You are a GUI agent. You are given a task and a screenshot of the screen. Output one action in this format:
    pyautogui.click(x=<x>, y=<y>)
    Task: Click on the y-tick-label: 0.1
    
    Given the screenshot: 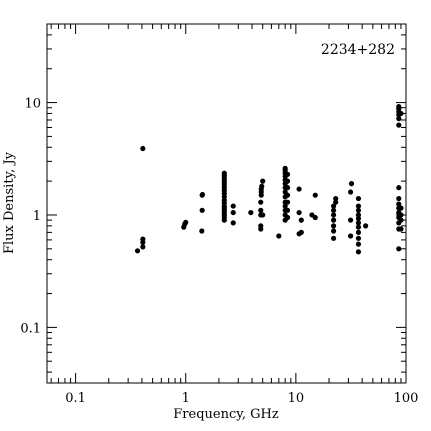 What is the action you would take?
    pyautogui.click(x=30, y=328)
    